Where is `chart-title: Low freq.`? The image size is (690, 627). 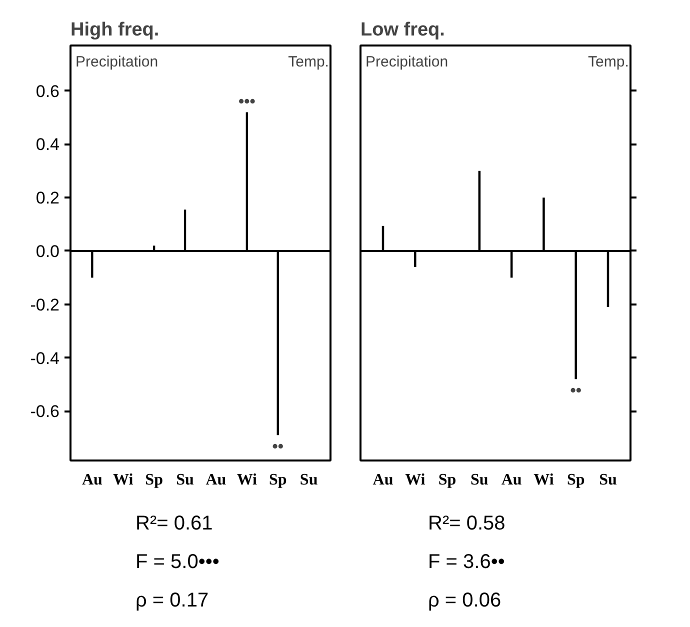
chart-title: Low freq. is located at coordinates (402, 30).